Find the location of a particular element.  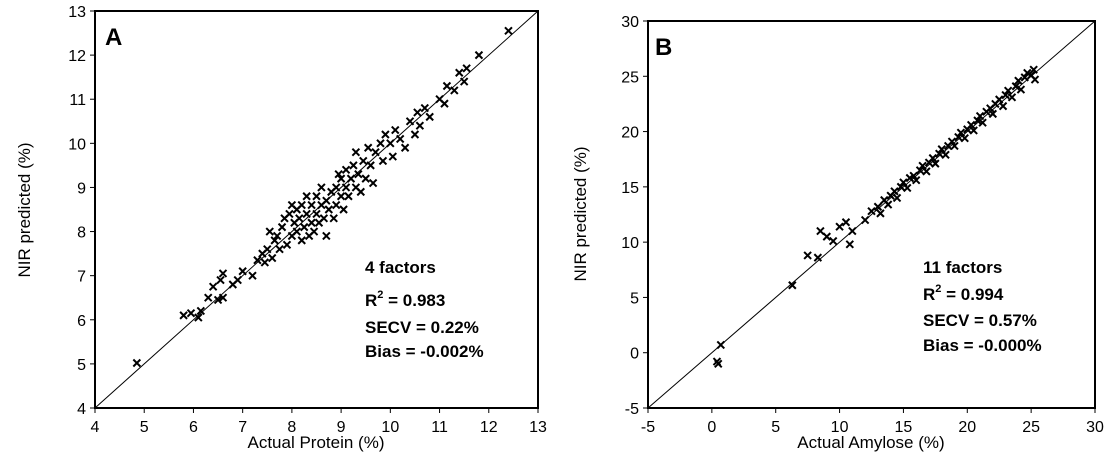

panel-b-label: B is located at coordinates (663, 47).